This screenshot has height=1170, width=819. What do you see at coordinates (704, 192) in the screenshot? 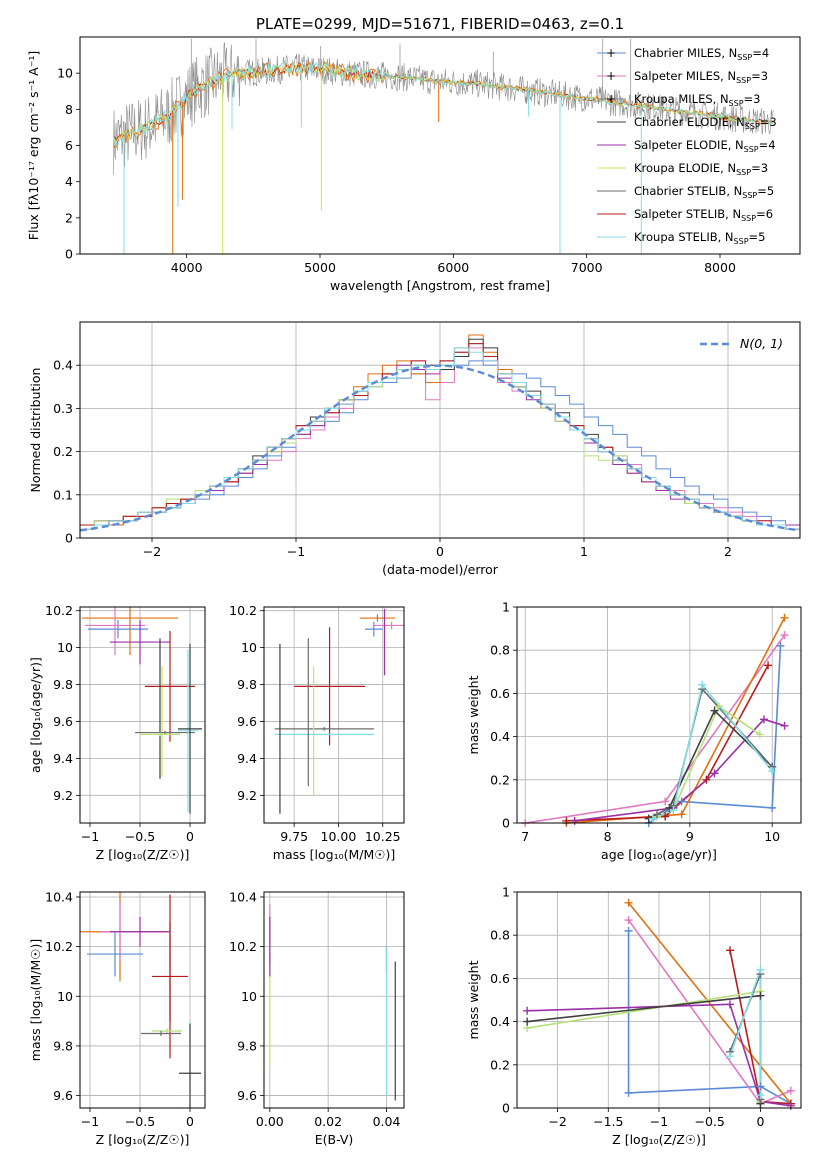
I see `legend-label: Chabrier STELIB, NSSP=5` at bounding box center [704, 192].